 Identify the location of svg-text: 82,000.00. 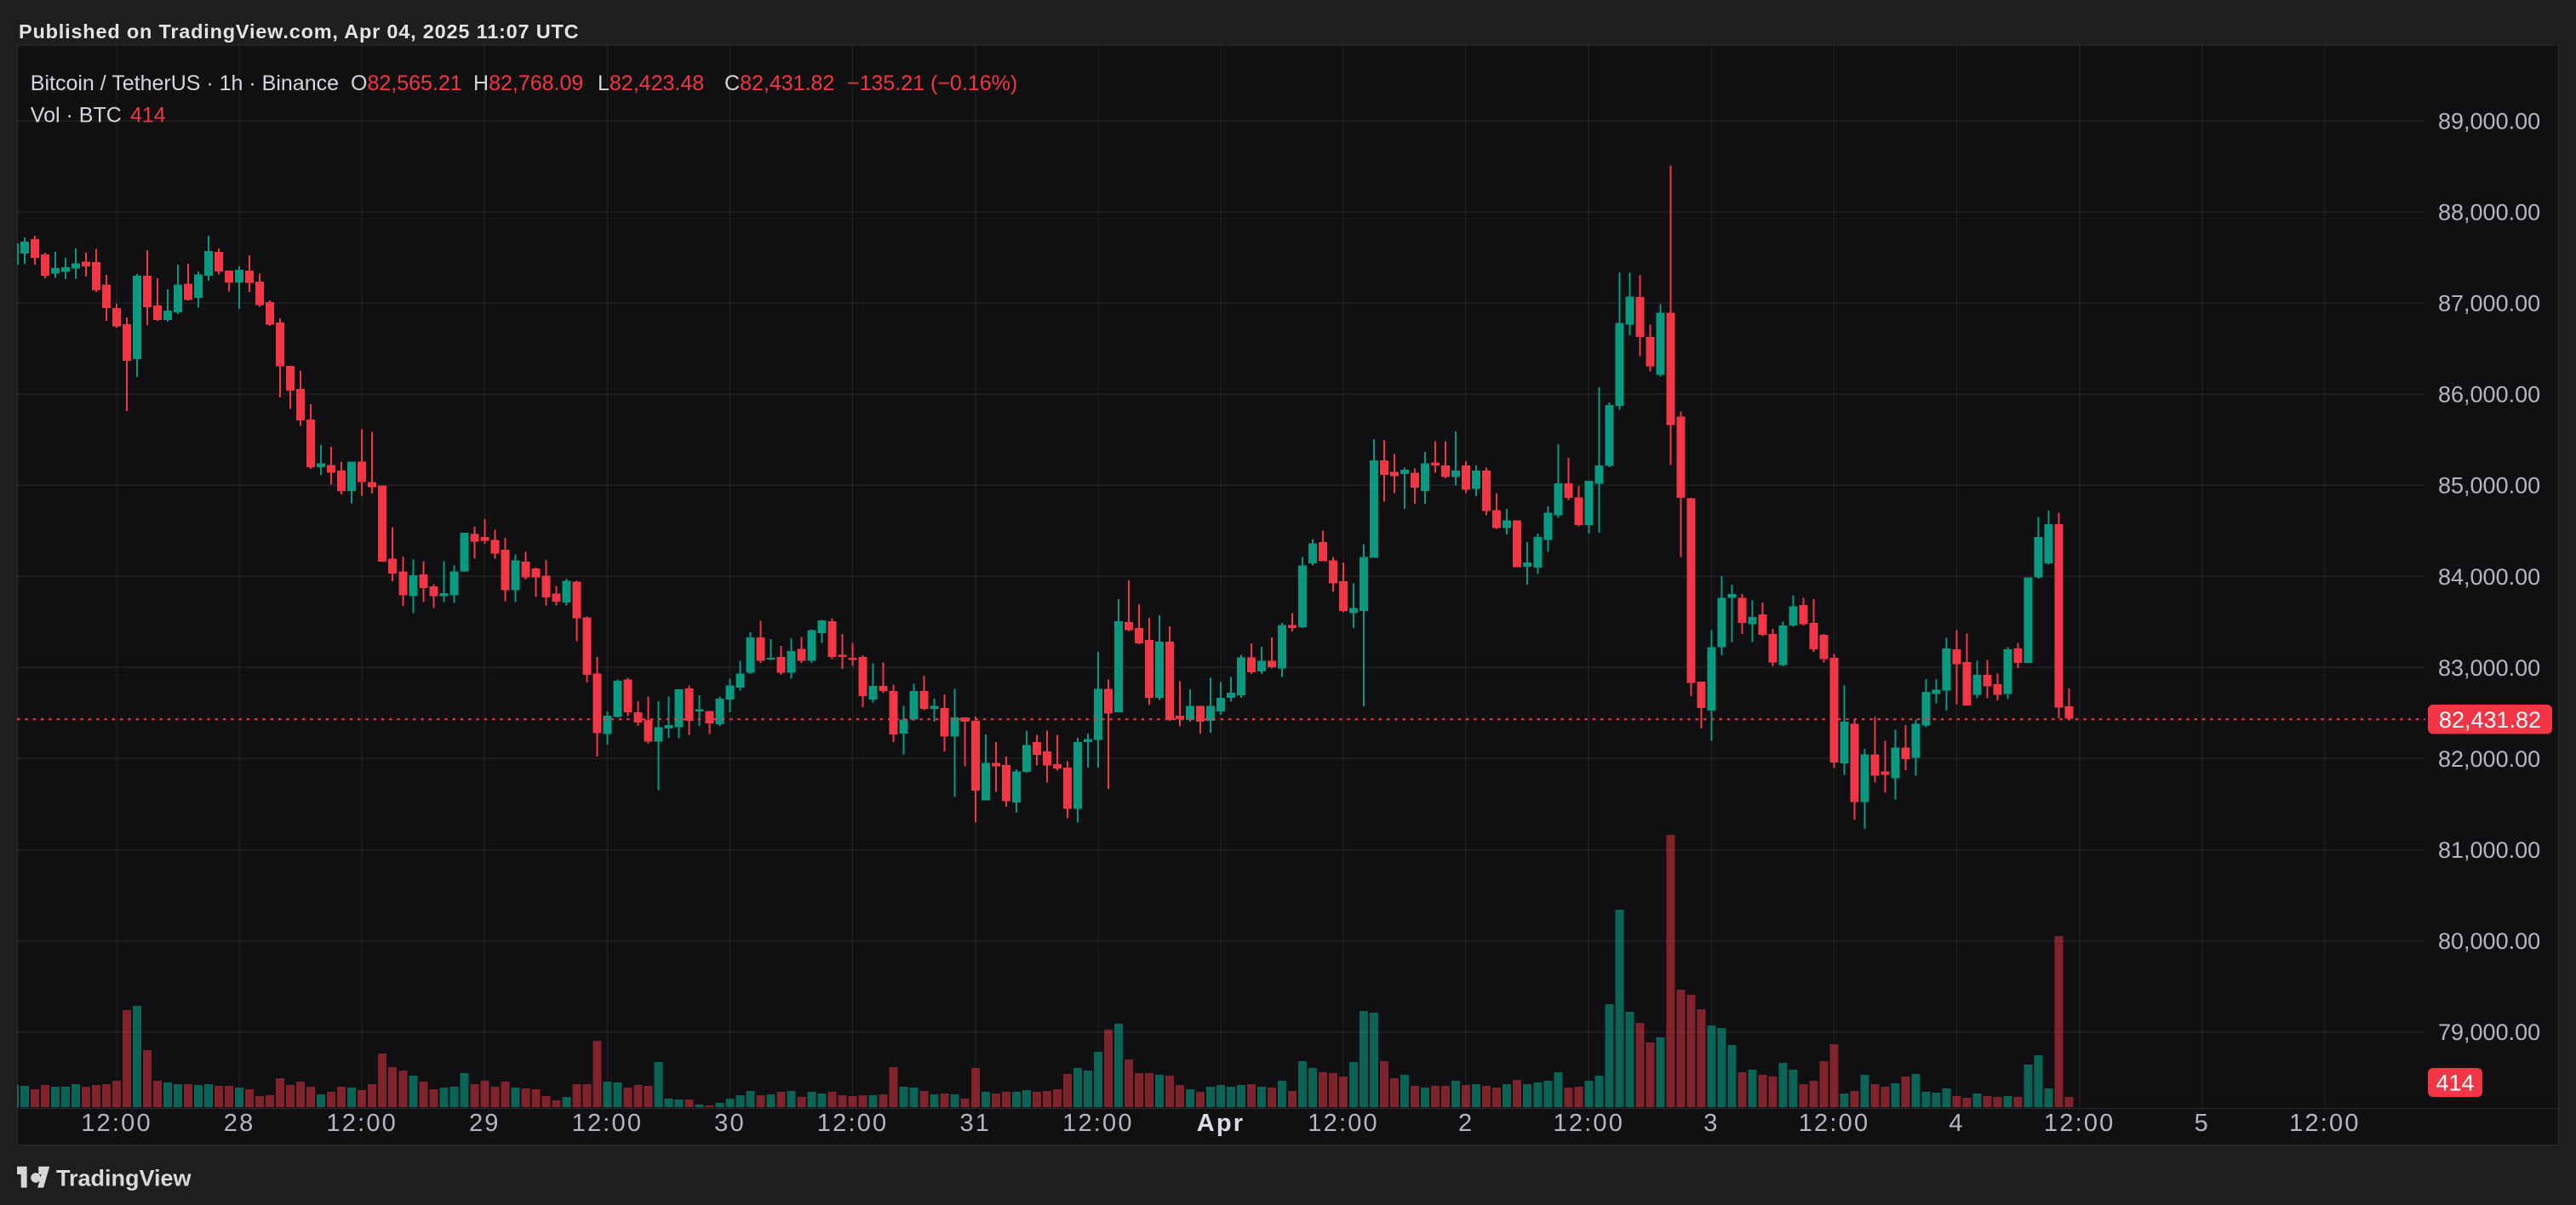
(2489, 759).